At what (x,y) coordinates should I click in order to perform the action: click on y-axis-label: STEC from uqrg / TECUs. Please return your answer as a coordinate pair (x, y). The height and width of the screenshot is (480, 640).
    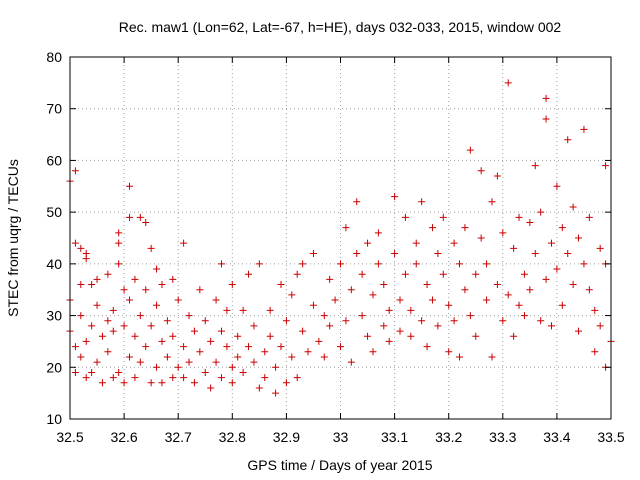
    Looking at the image, I should click on (13, 238).